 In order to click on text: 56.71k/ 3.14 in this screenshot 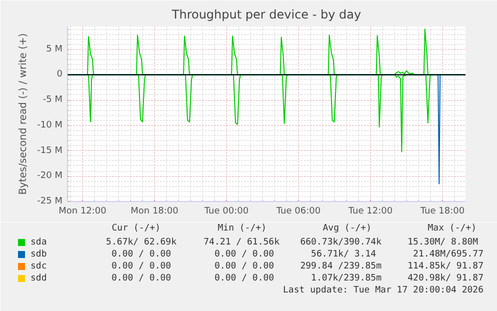, I will do `click(343, 255)`.